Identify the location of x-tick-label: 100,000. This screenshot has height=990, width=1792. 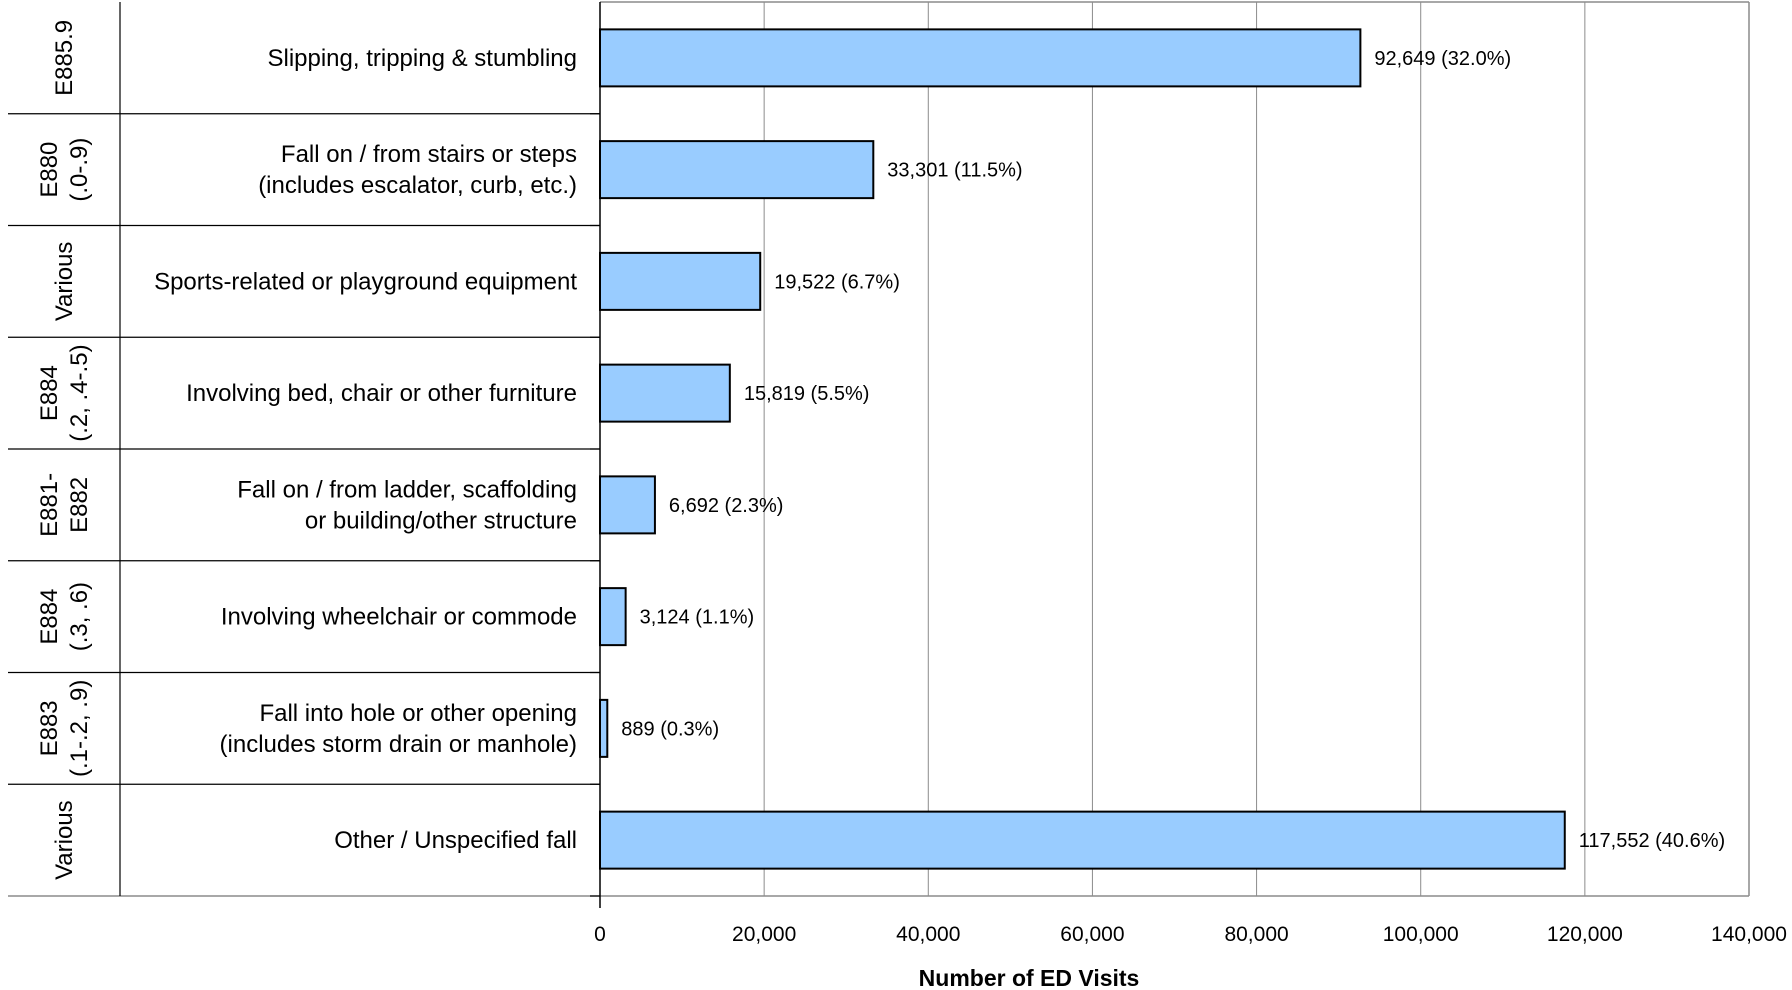
(1421, 934).